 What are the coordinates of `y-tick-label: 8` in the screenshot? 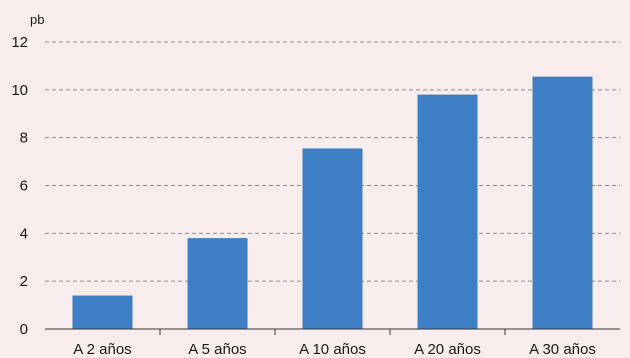 It's located at (24, 138).